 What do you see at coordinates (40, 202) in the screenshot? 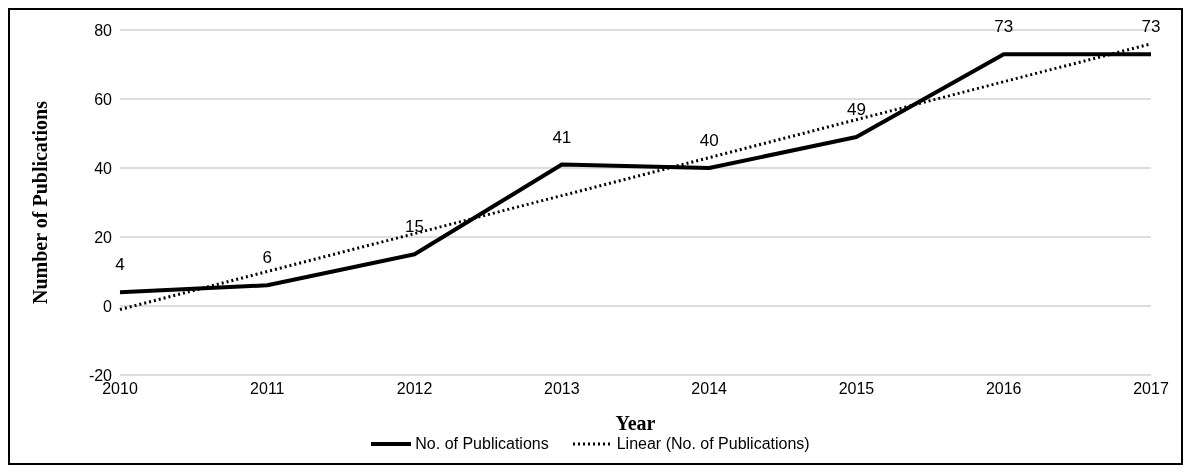
I see `y-axis-title: Number of Publications` at bounding box center [40, 202].